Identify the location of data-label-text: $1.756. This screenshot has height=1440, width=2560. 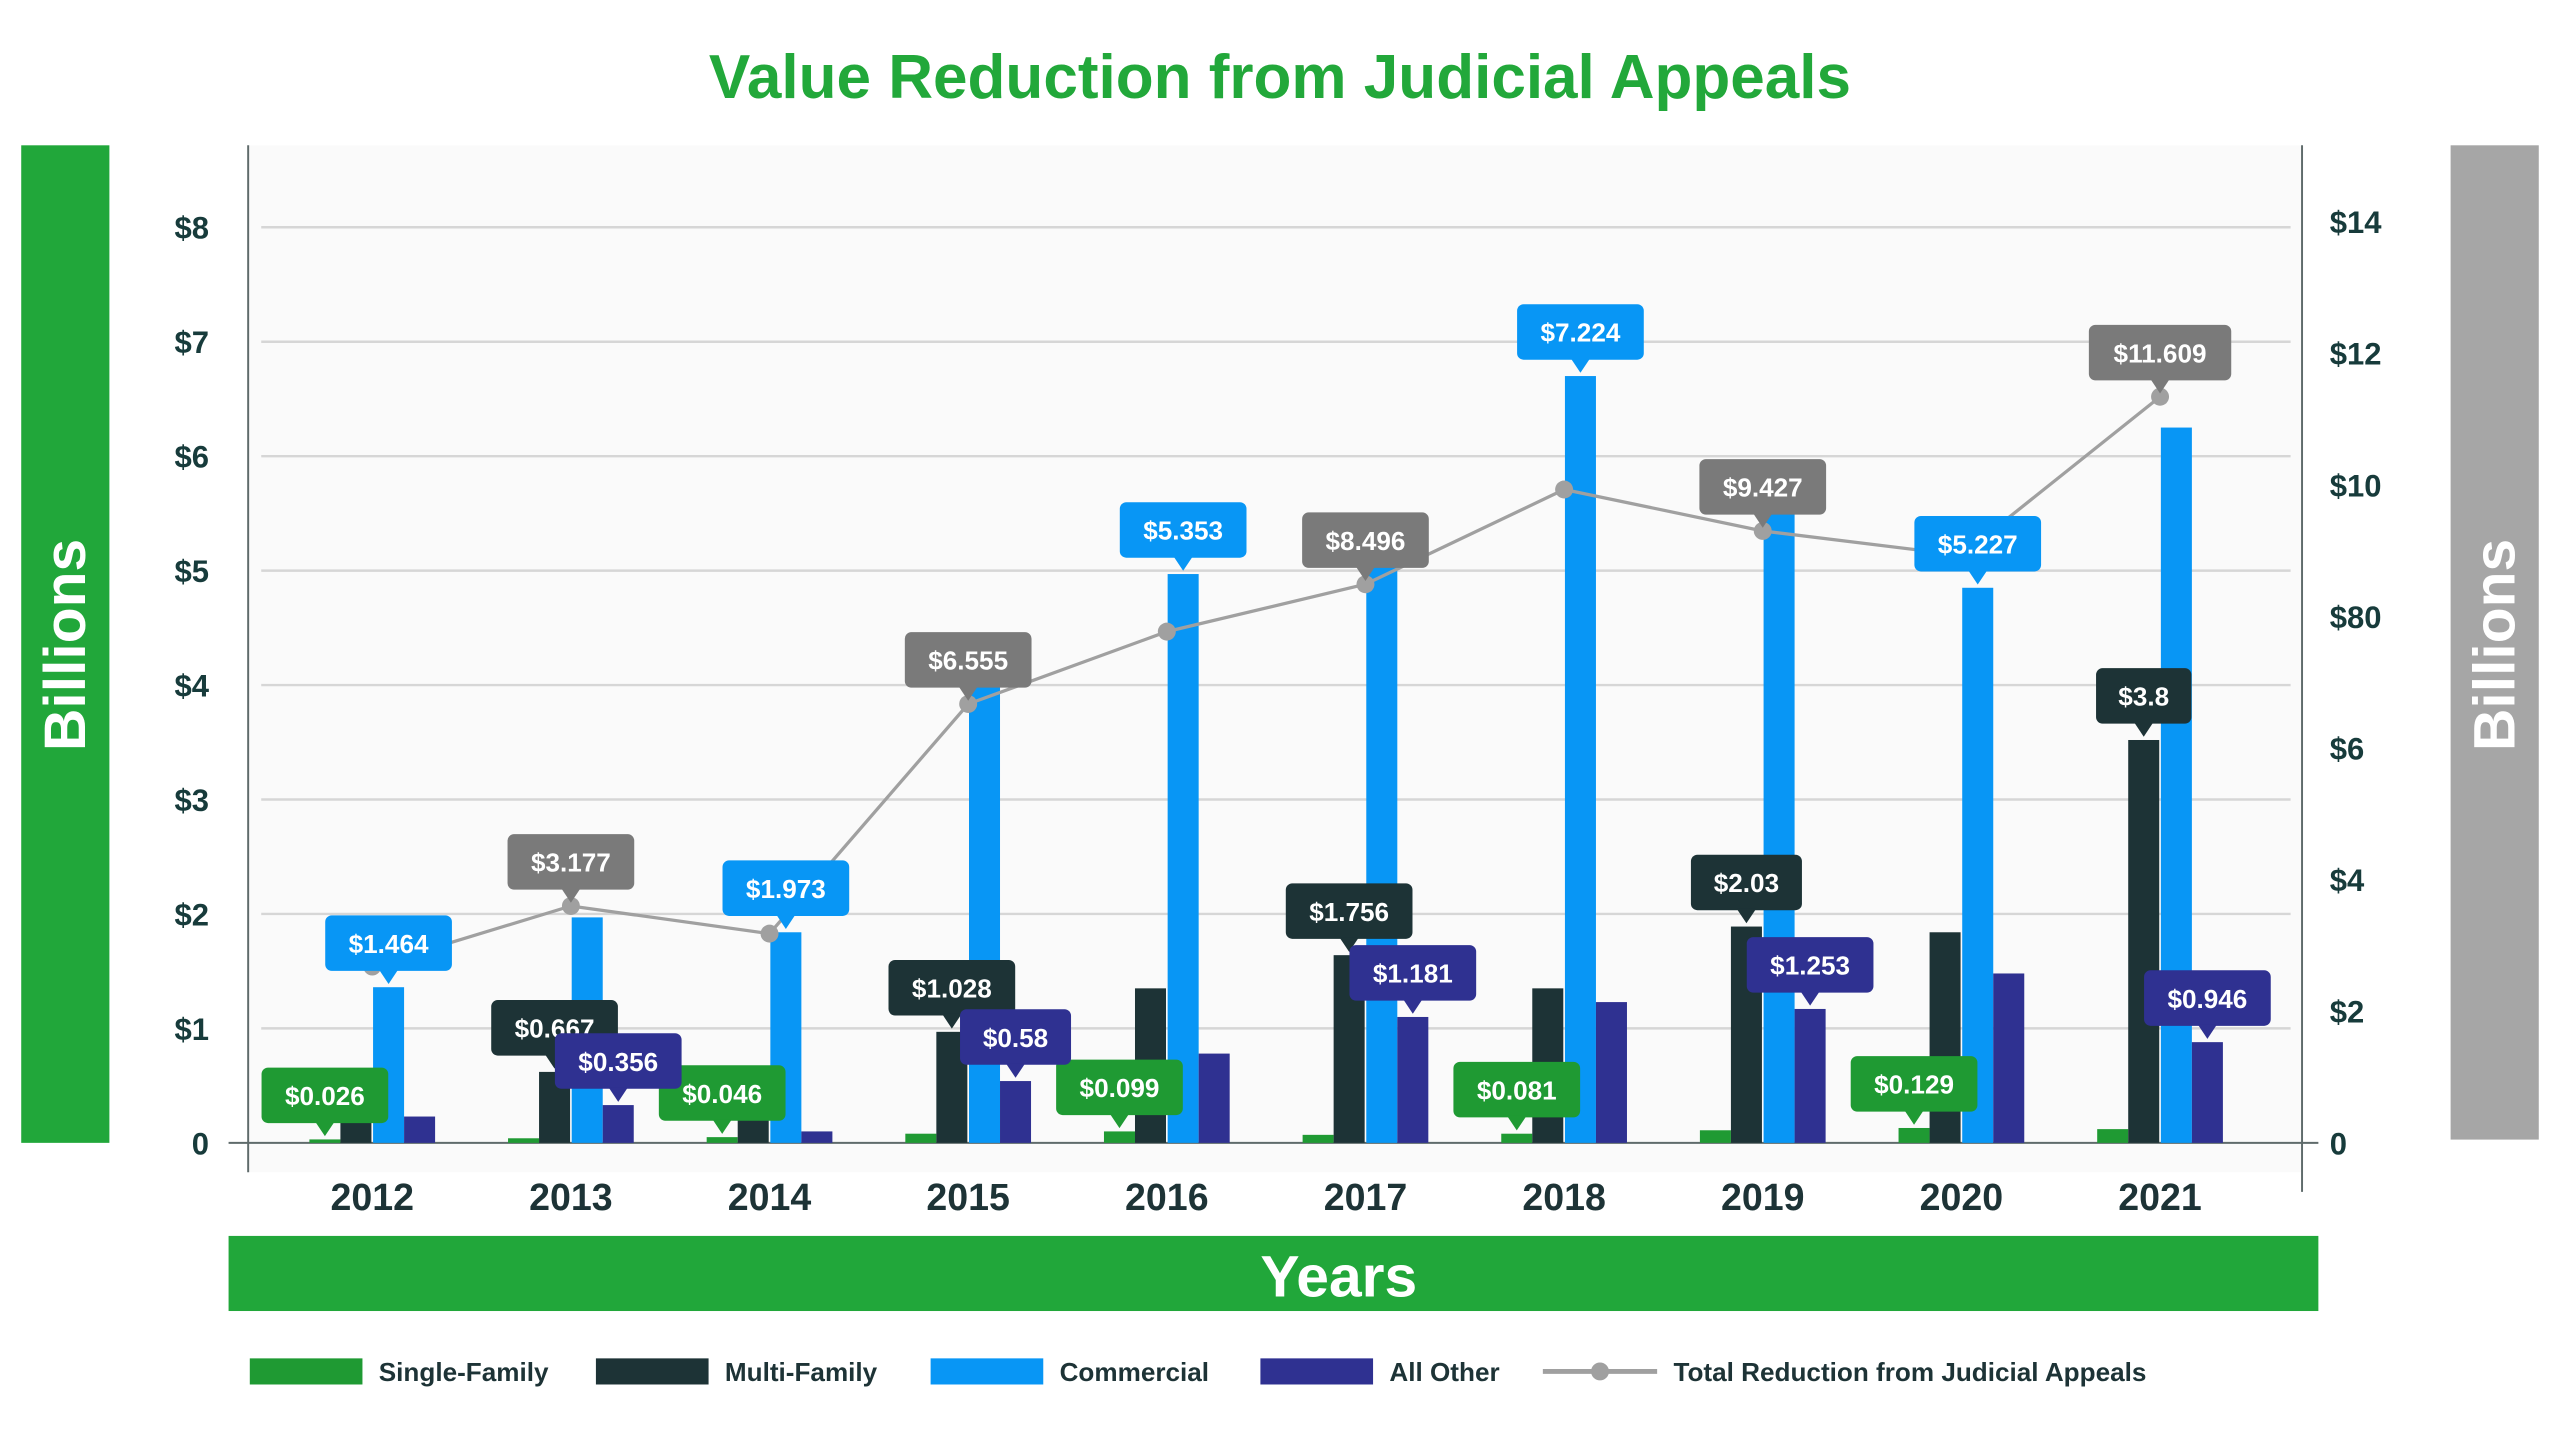
(1349, 912).